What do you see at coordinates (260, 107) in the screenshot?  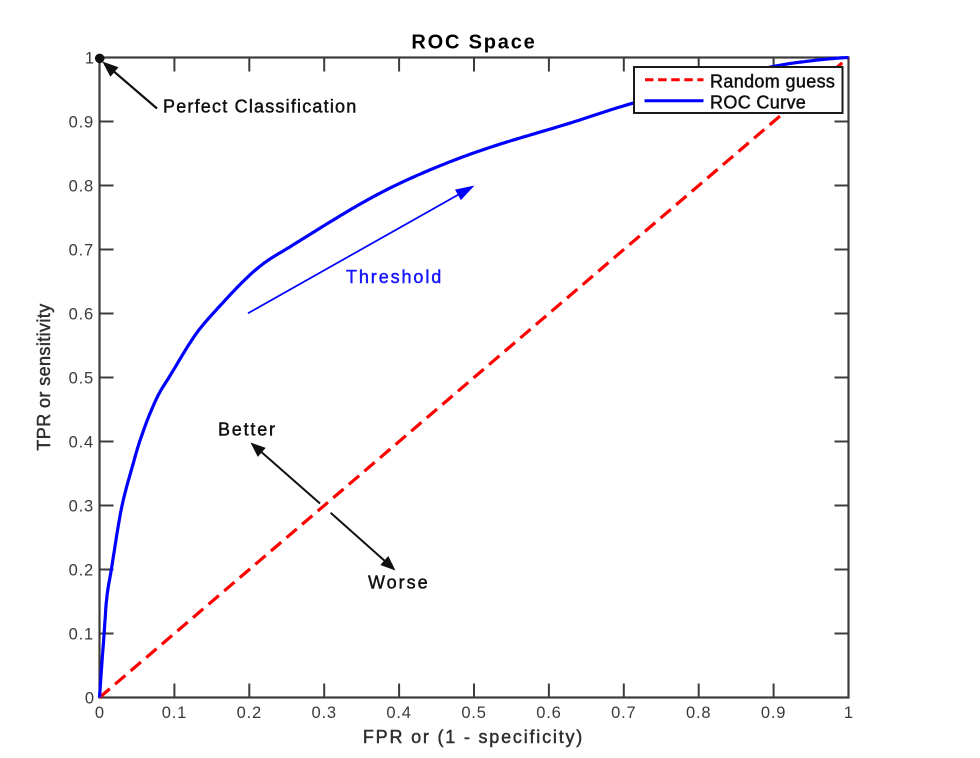 I see `svg-text: Perfect Classification` at bounding box center [260, 107].